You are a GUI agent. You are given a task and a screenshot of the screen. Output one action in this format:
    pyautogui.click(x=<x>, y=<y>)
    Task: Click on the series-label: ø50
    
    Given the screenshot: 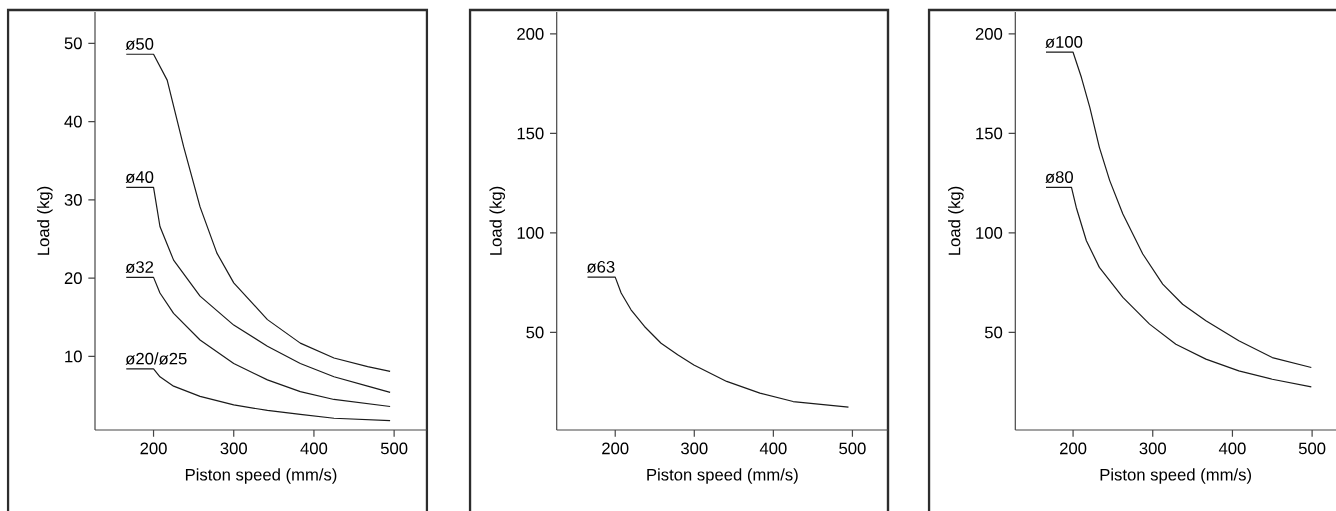 What is the action you would take?
    pyautogui.click(x=139, y=44)
    